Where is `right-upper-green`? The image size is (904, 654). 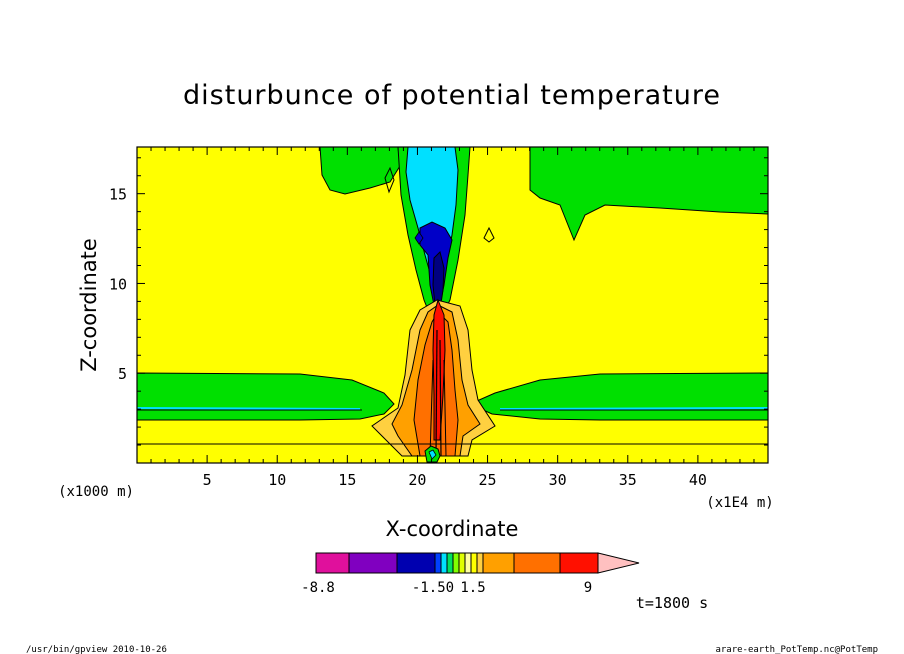 right-upper-green is located at coordinates (648, 194).